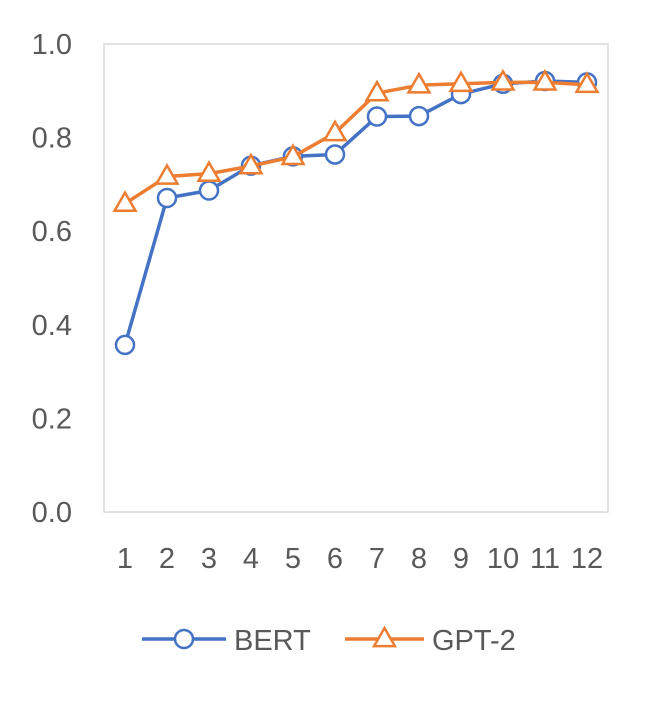 The image size is (653, 703). Describe the element at coordinates (52, 326) in the screenshot. I see `y-tick-label: 0.4` at that location.